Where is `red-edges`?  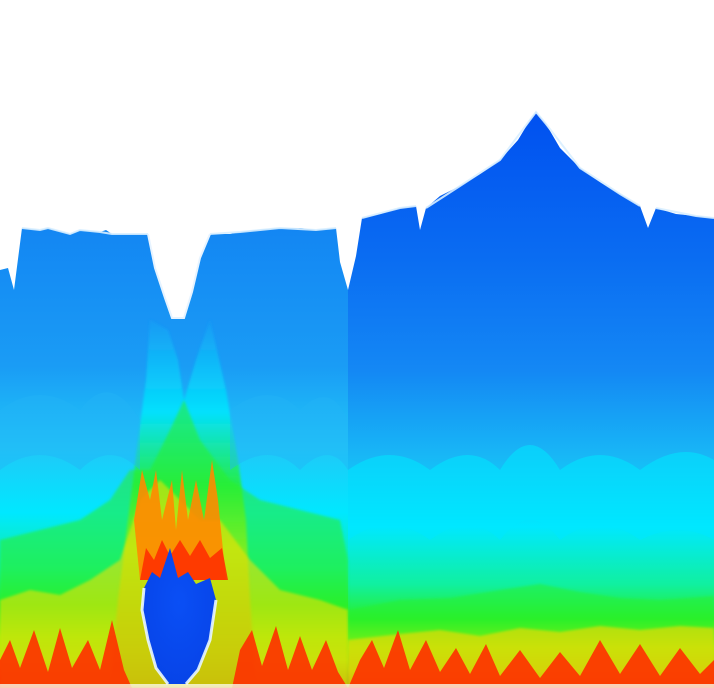 red-edges is located at coordinates (184, 560).